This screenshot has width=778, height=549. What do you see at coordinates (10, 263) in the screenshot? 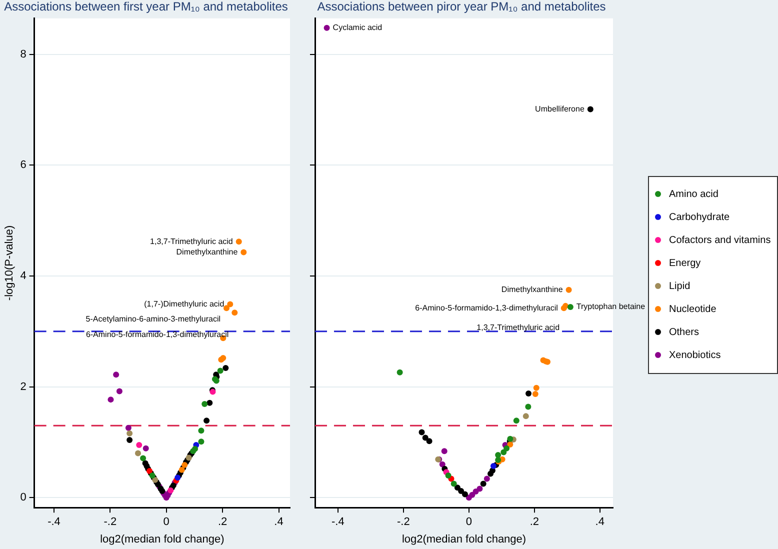
I see `y-axis-title: -log10(P-value)` at bounding box center [10, 263].